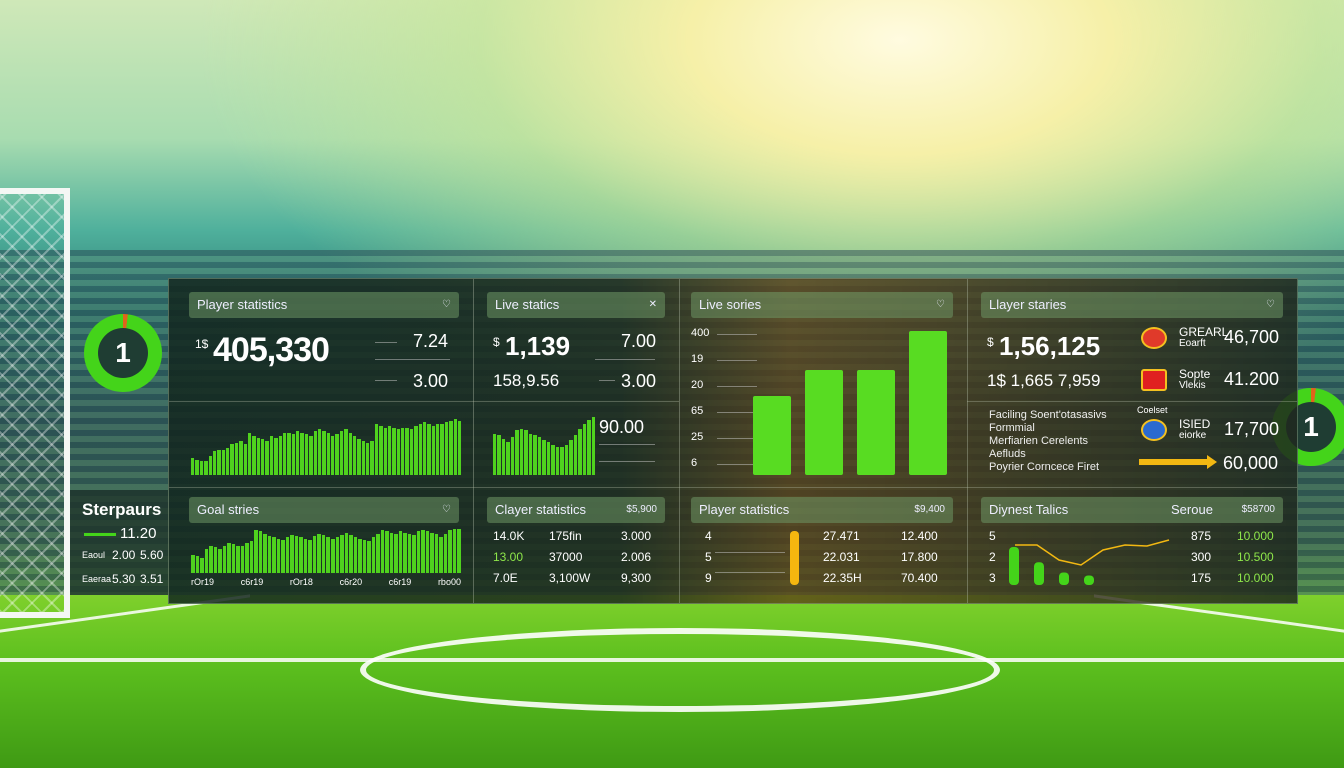  What do you see at coordinates (1255, 536) in the screenshot?
I see `table-cell: 10.000` at bounding box center [1255, 536].